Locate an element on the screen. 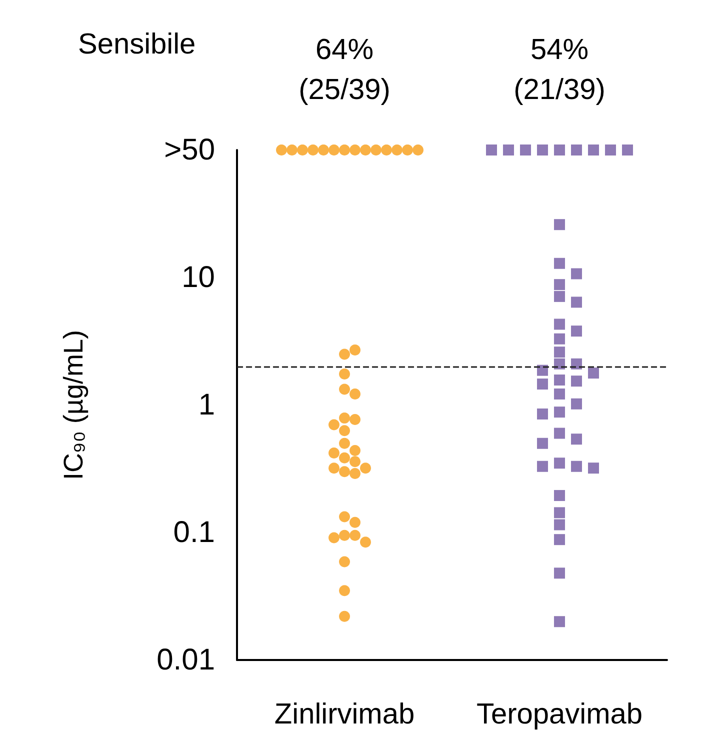 The image size is (706, 730). x-tick-label: Zinlirvimab is located at coordinates (344, 714).